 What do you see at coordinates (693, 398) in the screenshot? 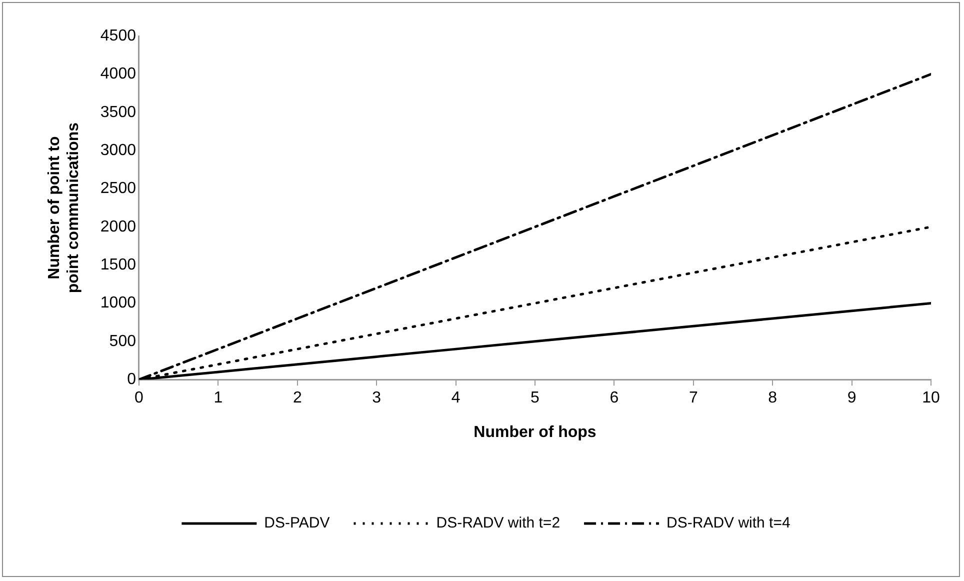
I see `x-tick-label: 7` at bounding box center [693, 398].